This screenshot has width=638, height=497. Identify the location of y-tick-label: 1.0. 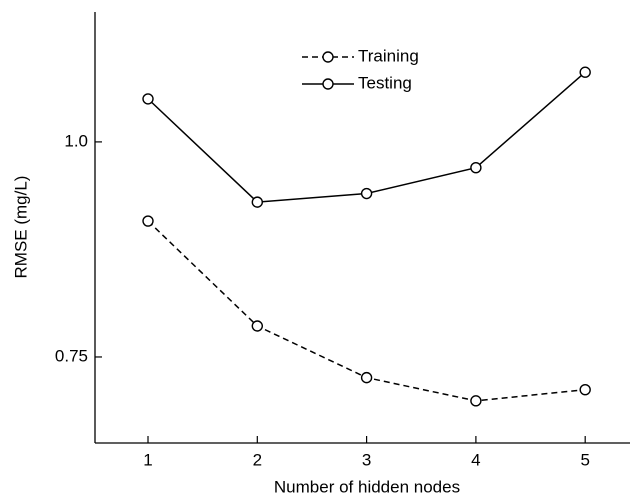
(76, 140).